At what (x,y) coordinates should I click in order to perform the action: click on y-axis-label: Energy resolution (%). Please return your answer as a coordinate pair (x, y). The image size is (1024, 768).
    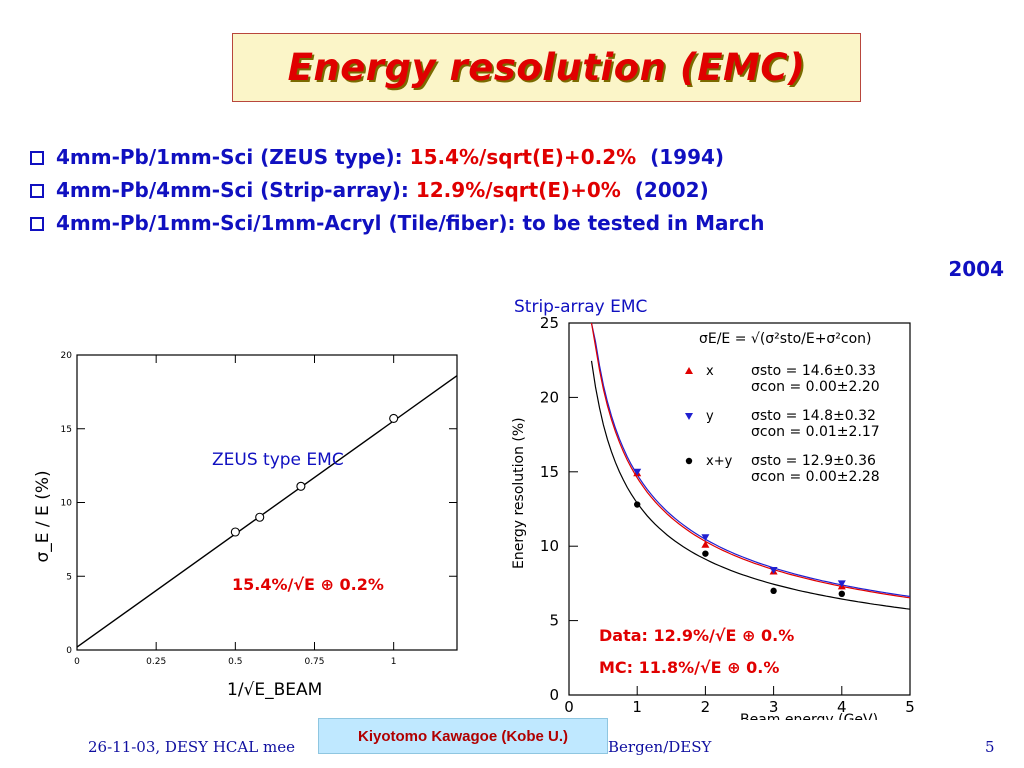
    Looking at the image, I should click on (519, 493).